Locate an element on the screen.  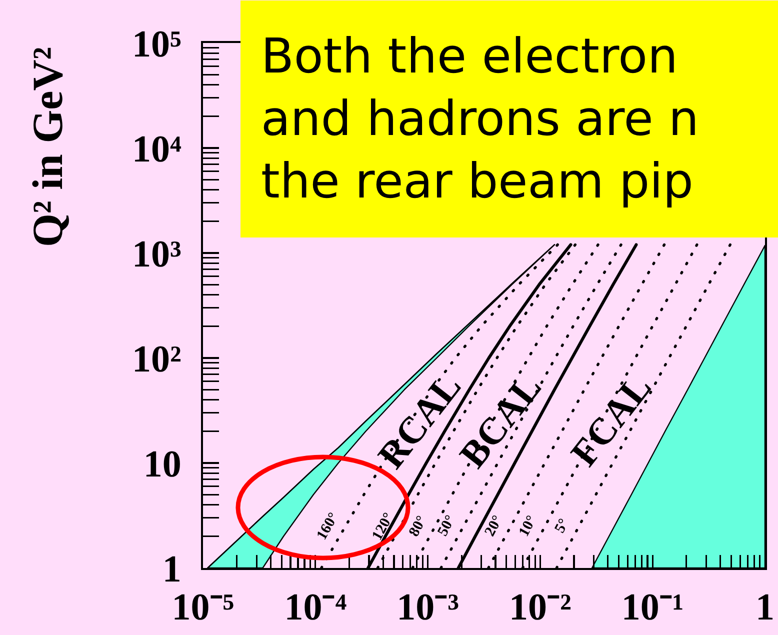
x-tick-label: 10⁻³ is located at coordinates (428, 607).